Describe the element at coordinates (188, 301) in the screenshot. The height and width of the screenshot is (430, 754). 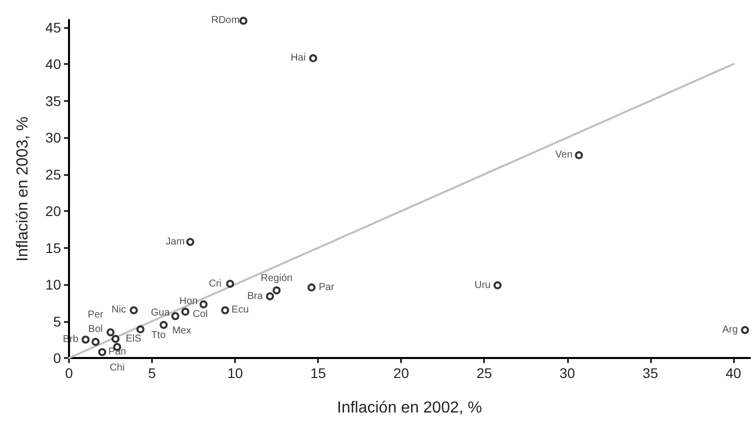
I see `data-label: Hon` at that location.